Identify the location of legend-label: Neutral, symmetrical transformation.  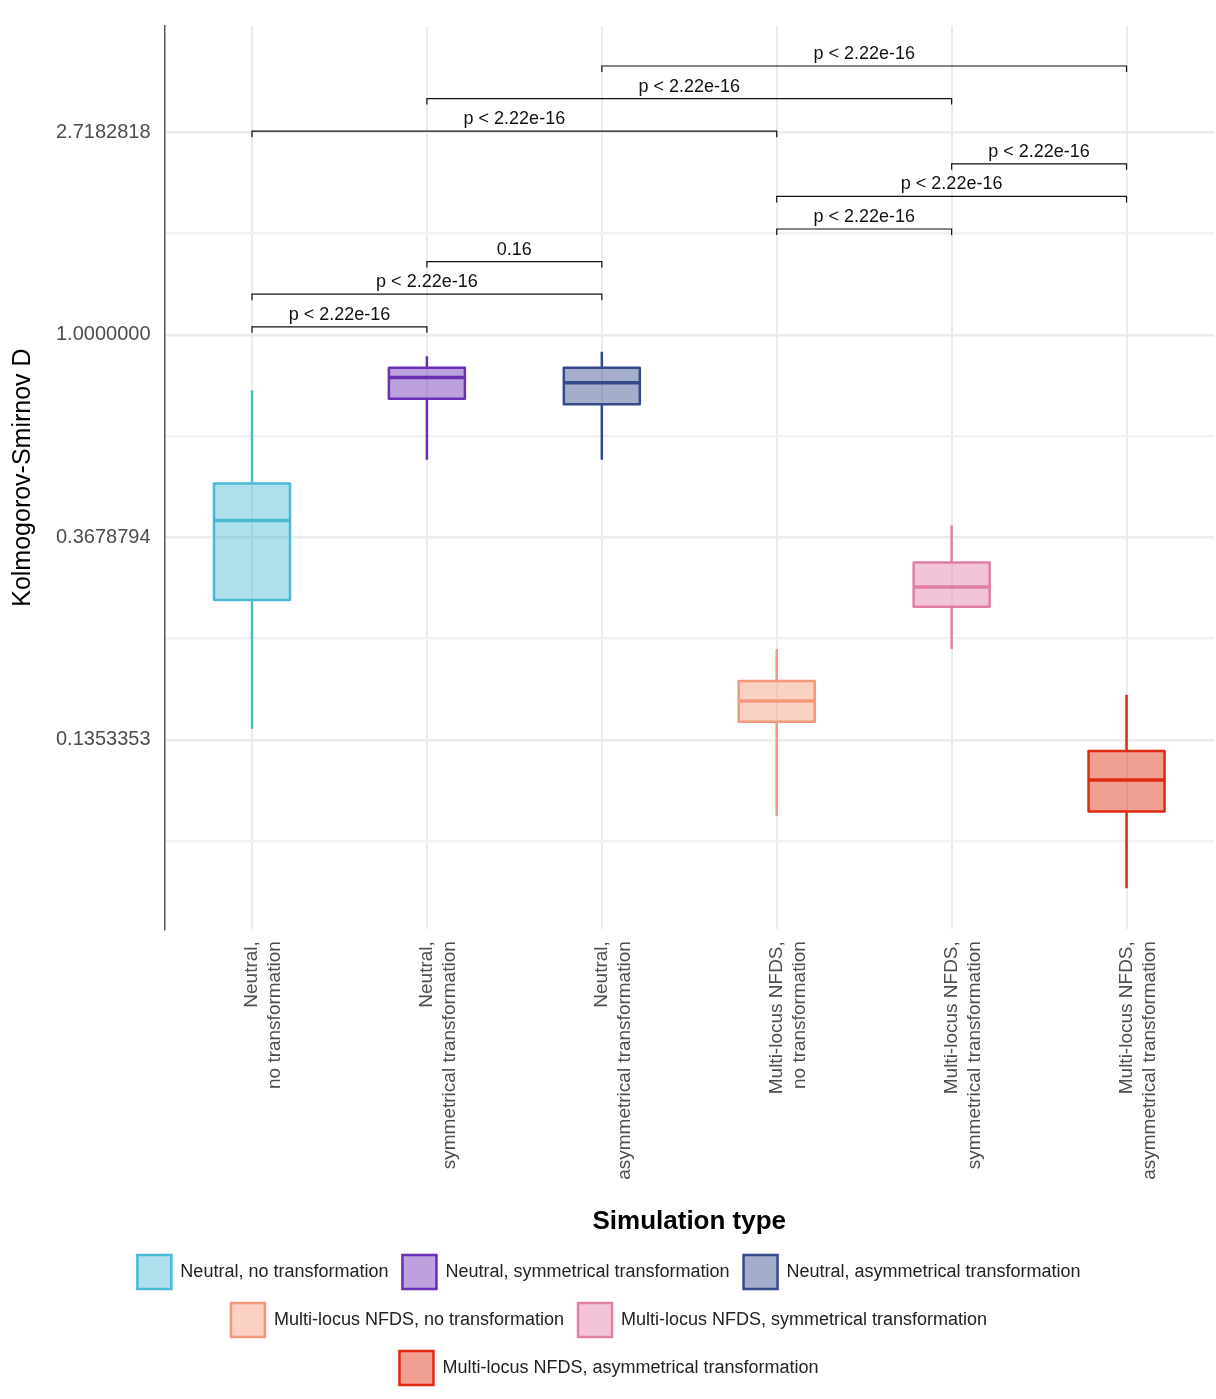
(587, 1270).